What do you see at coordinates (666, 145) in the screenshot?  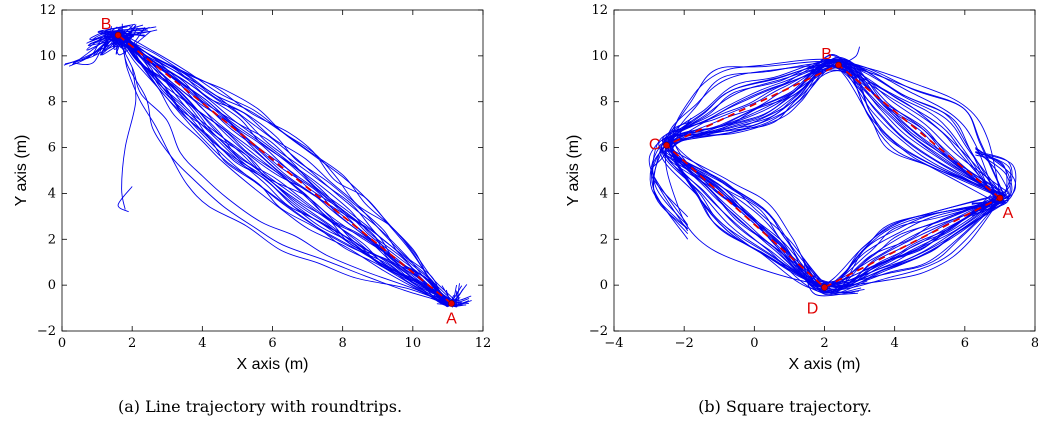 I see `waypoint-c` at bounding box center [666, 145].